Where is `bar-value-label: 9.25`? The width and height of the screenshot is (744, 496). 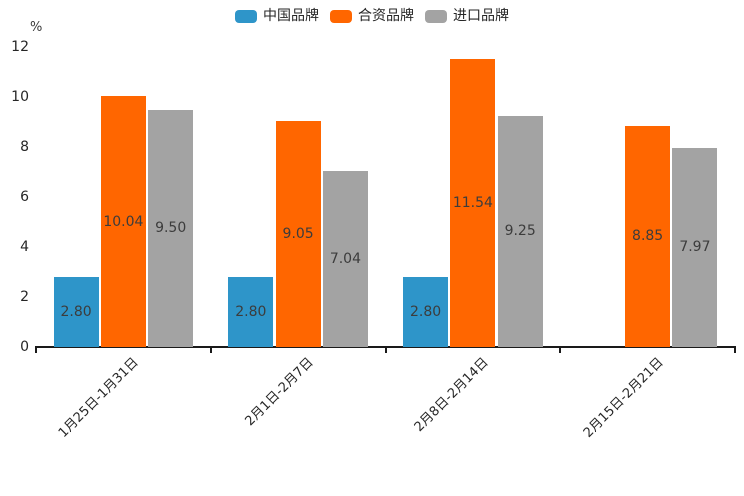
bar-value-label: 9.25 is located at coordinates (520, 231).